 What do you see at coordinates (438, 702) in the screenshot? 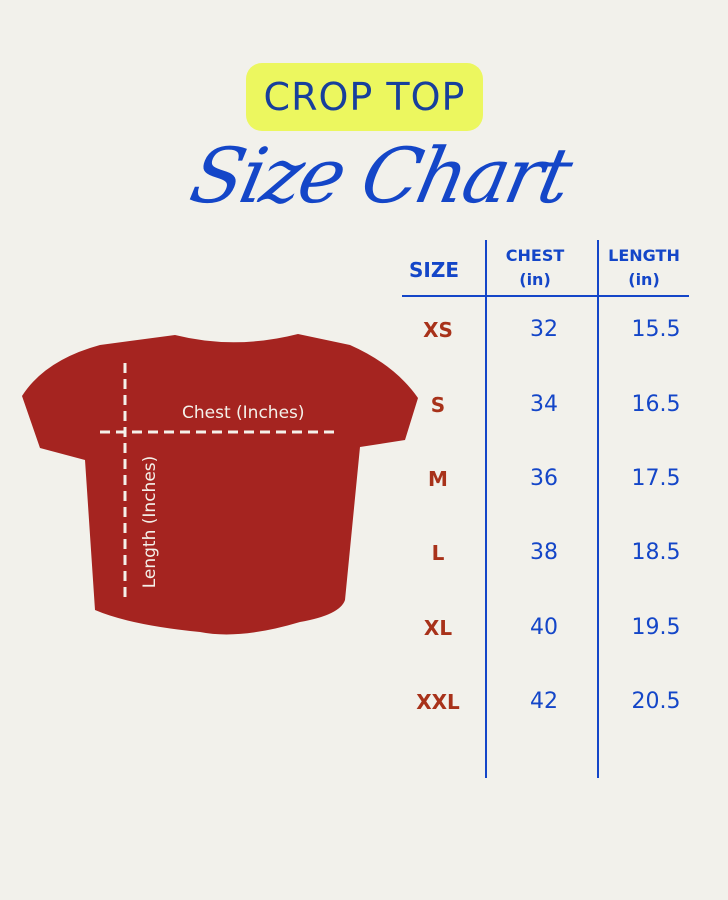
I see `table-cell-size: XXL` at bounding box center [438, 702].